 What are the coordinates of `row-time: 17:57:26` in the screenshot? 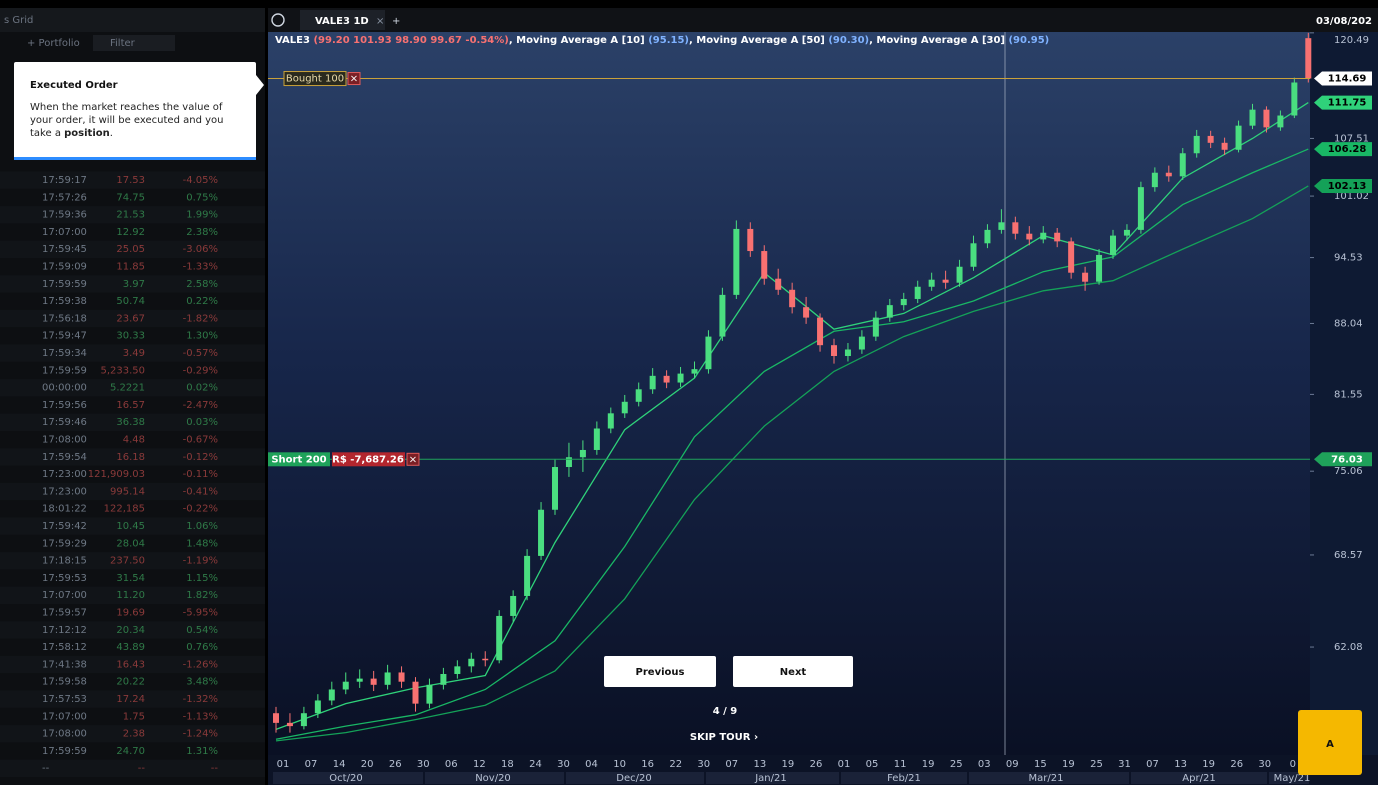 It's located at (64, 197).